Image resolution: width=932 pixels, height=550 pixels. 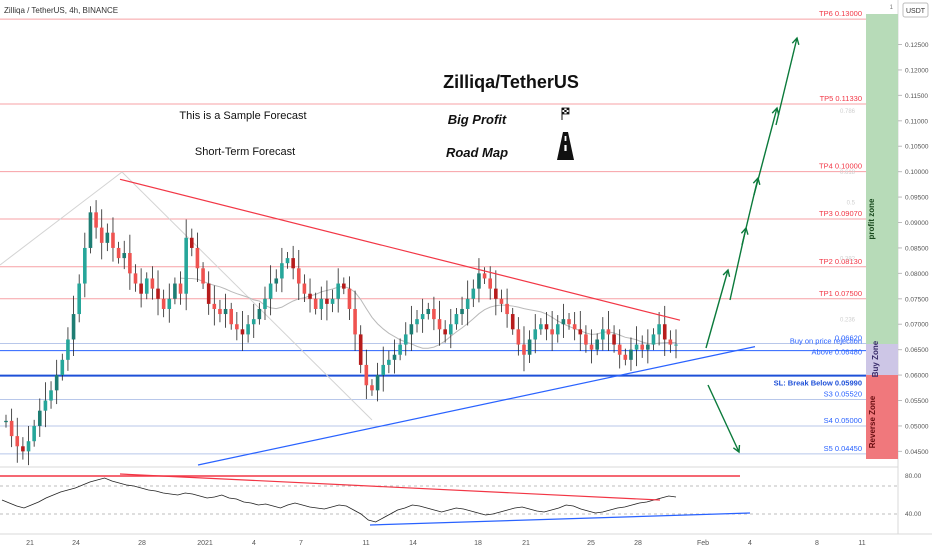 What do you see at coordinates (723, 418) in the screenshot?
I see `forecast-down-arrow-shaft` at bounding box center [723, 418].